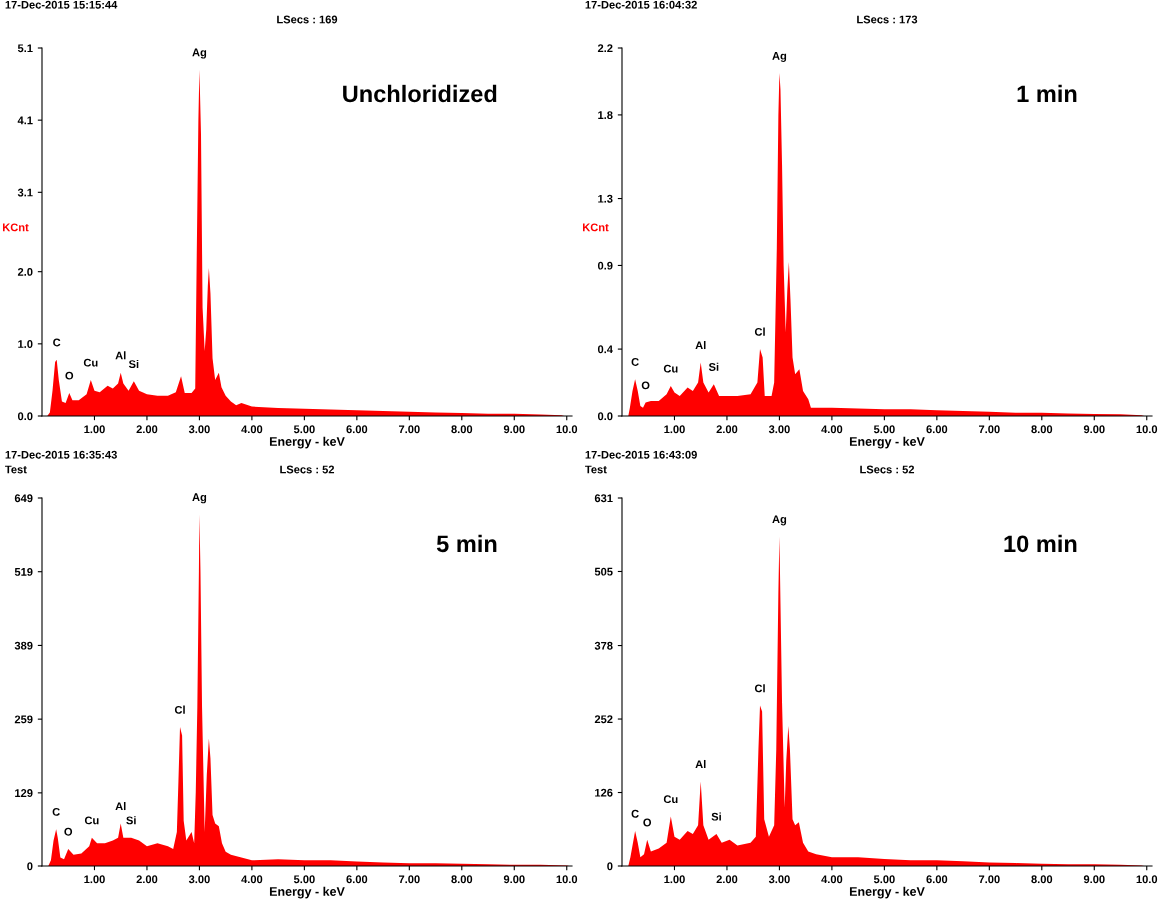 The height and width of the screenshot is (903, 1158). Describe the element at coordinates (25, 192) in the screenshot. I see `y-tick-label: 3.1` at that location.